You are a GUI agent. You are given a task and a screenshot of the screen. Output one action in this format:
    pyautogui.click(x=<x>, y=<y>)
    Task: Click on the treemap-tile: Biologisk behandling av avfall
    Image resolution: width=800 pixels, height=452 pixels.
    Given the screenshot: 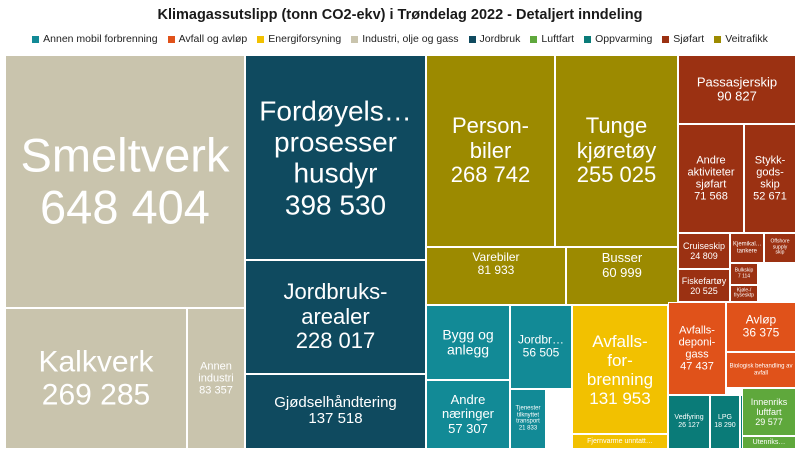 What is the action you would take?
    pyautogui.click(x=761, y=370)
    